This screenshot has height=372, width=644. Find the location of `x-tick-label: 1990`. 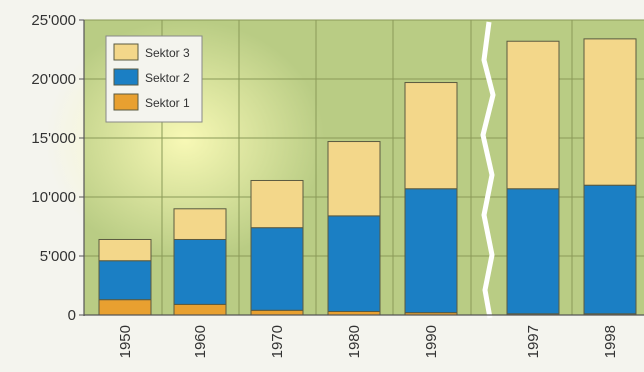

x-tick-label: 1990 is located at coordinates (431, 341).